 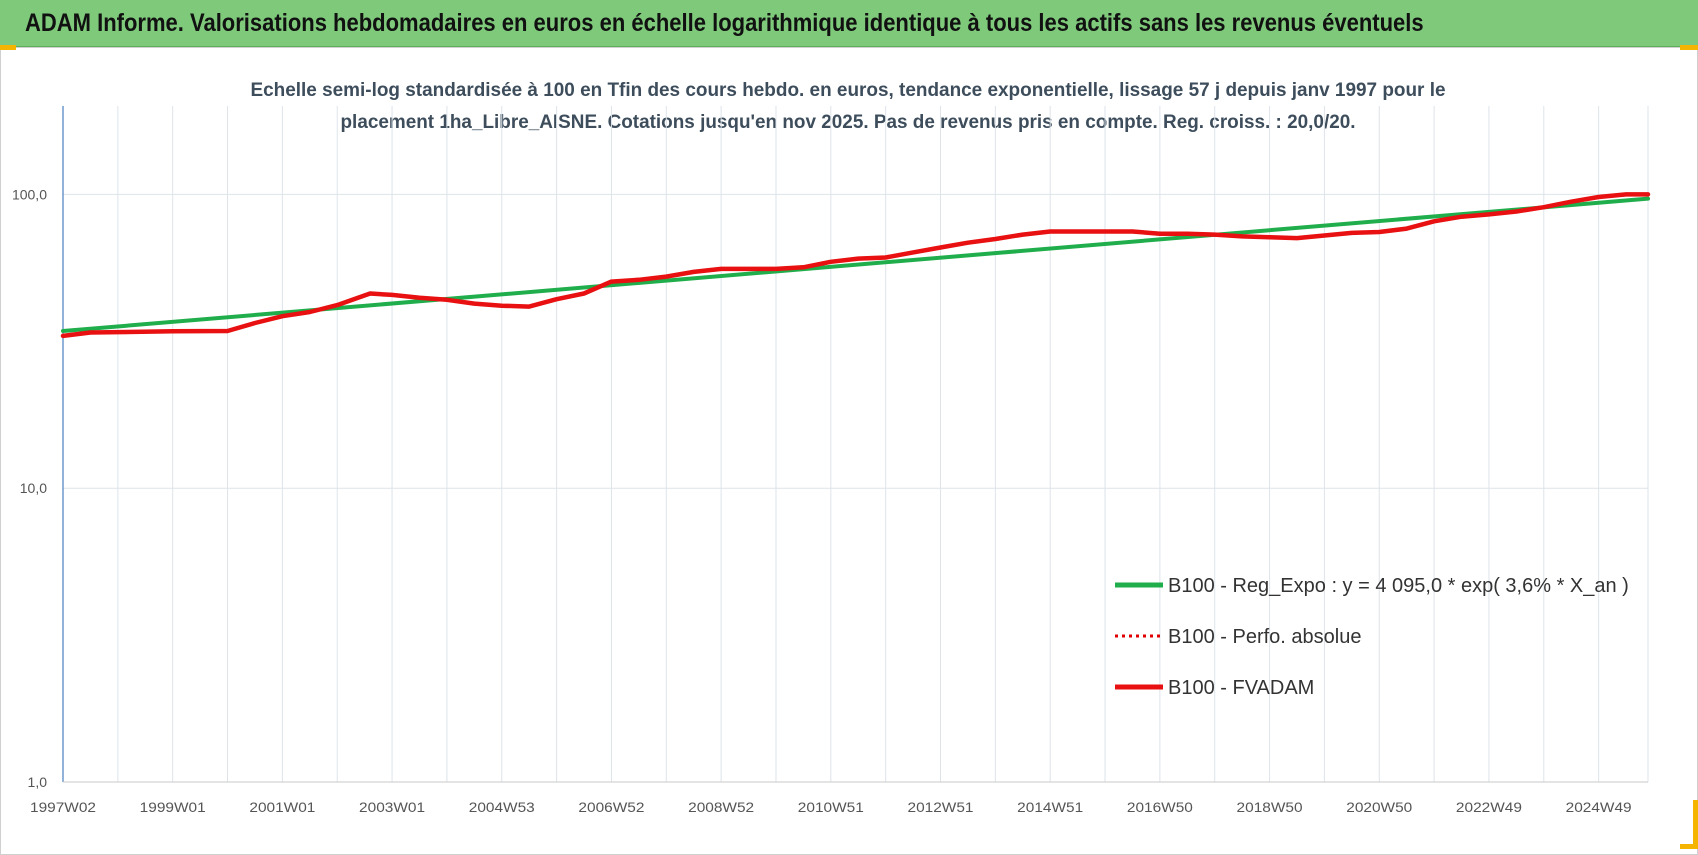 I want to click on x-tick-label: 2020W50, so click(x=1379, y=807).